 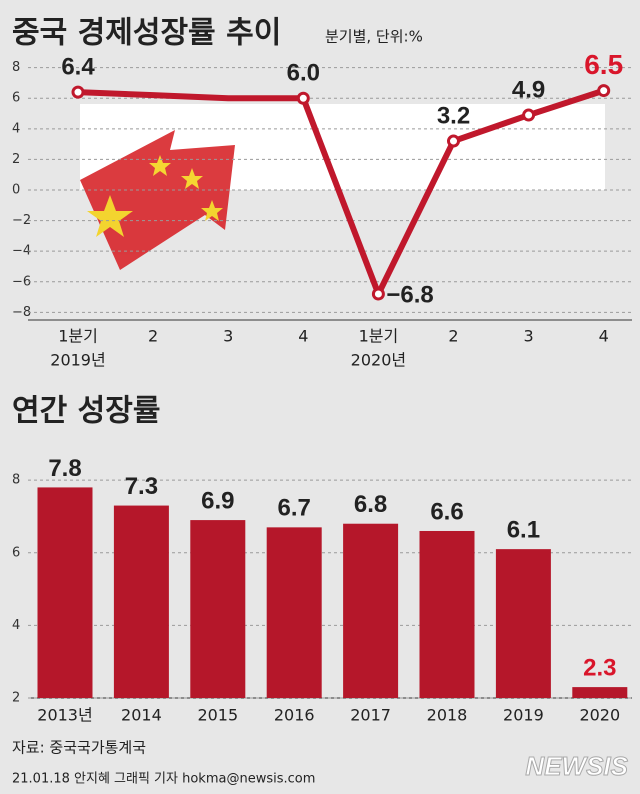 What do you see at coordinates (78, 66) in the screenshot?
I see `data-label: 6.4` at bounding box center [78, 66].